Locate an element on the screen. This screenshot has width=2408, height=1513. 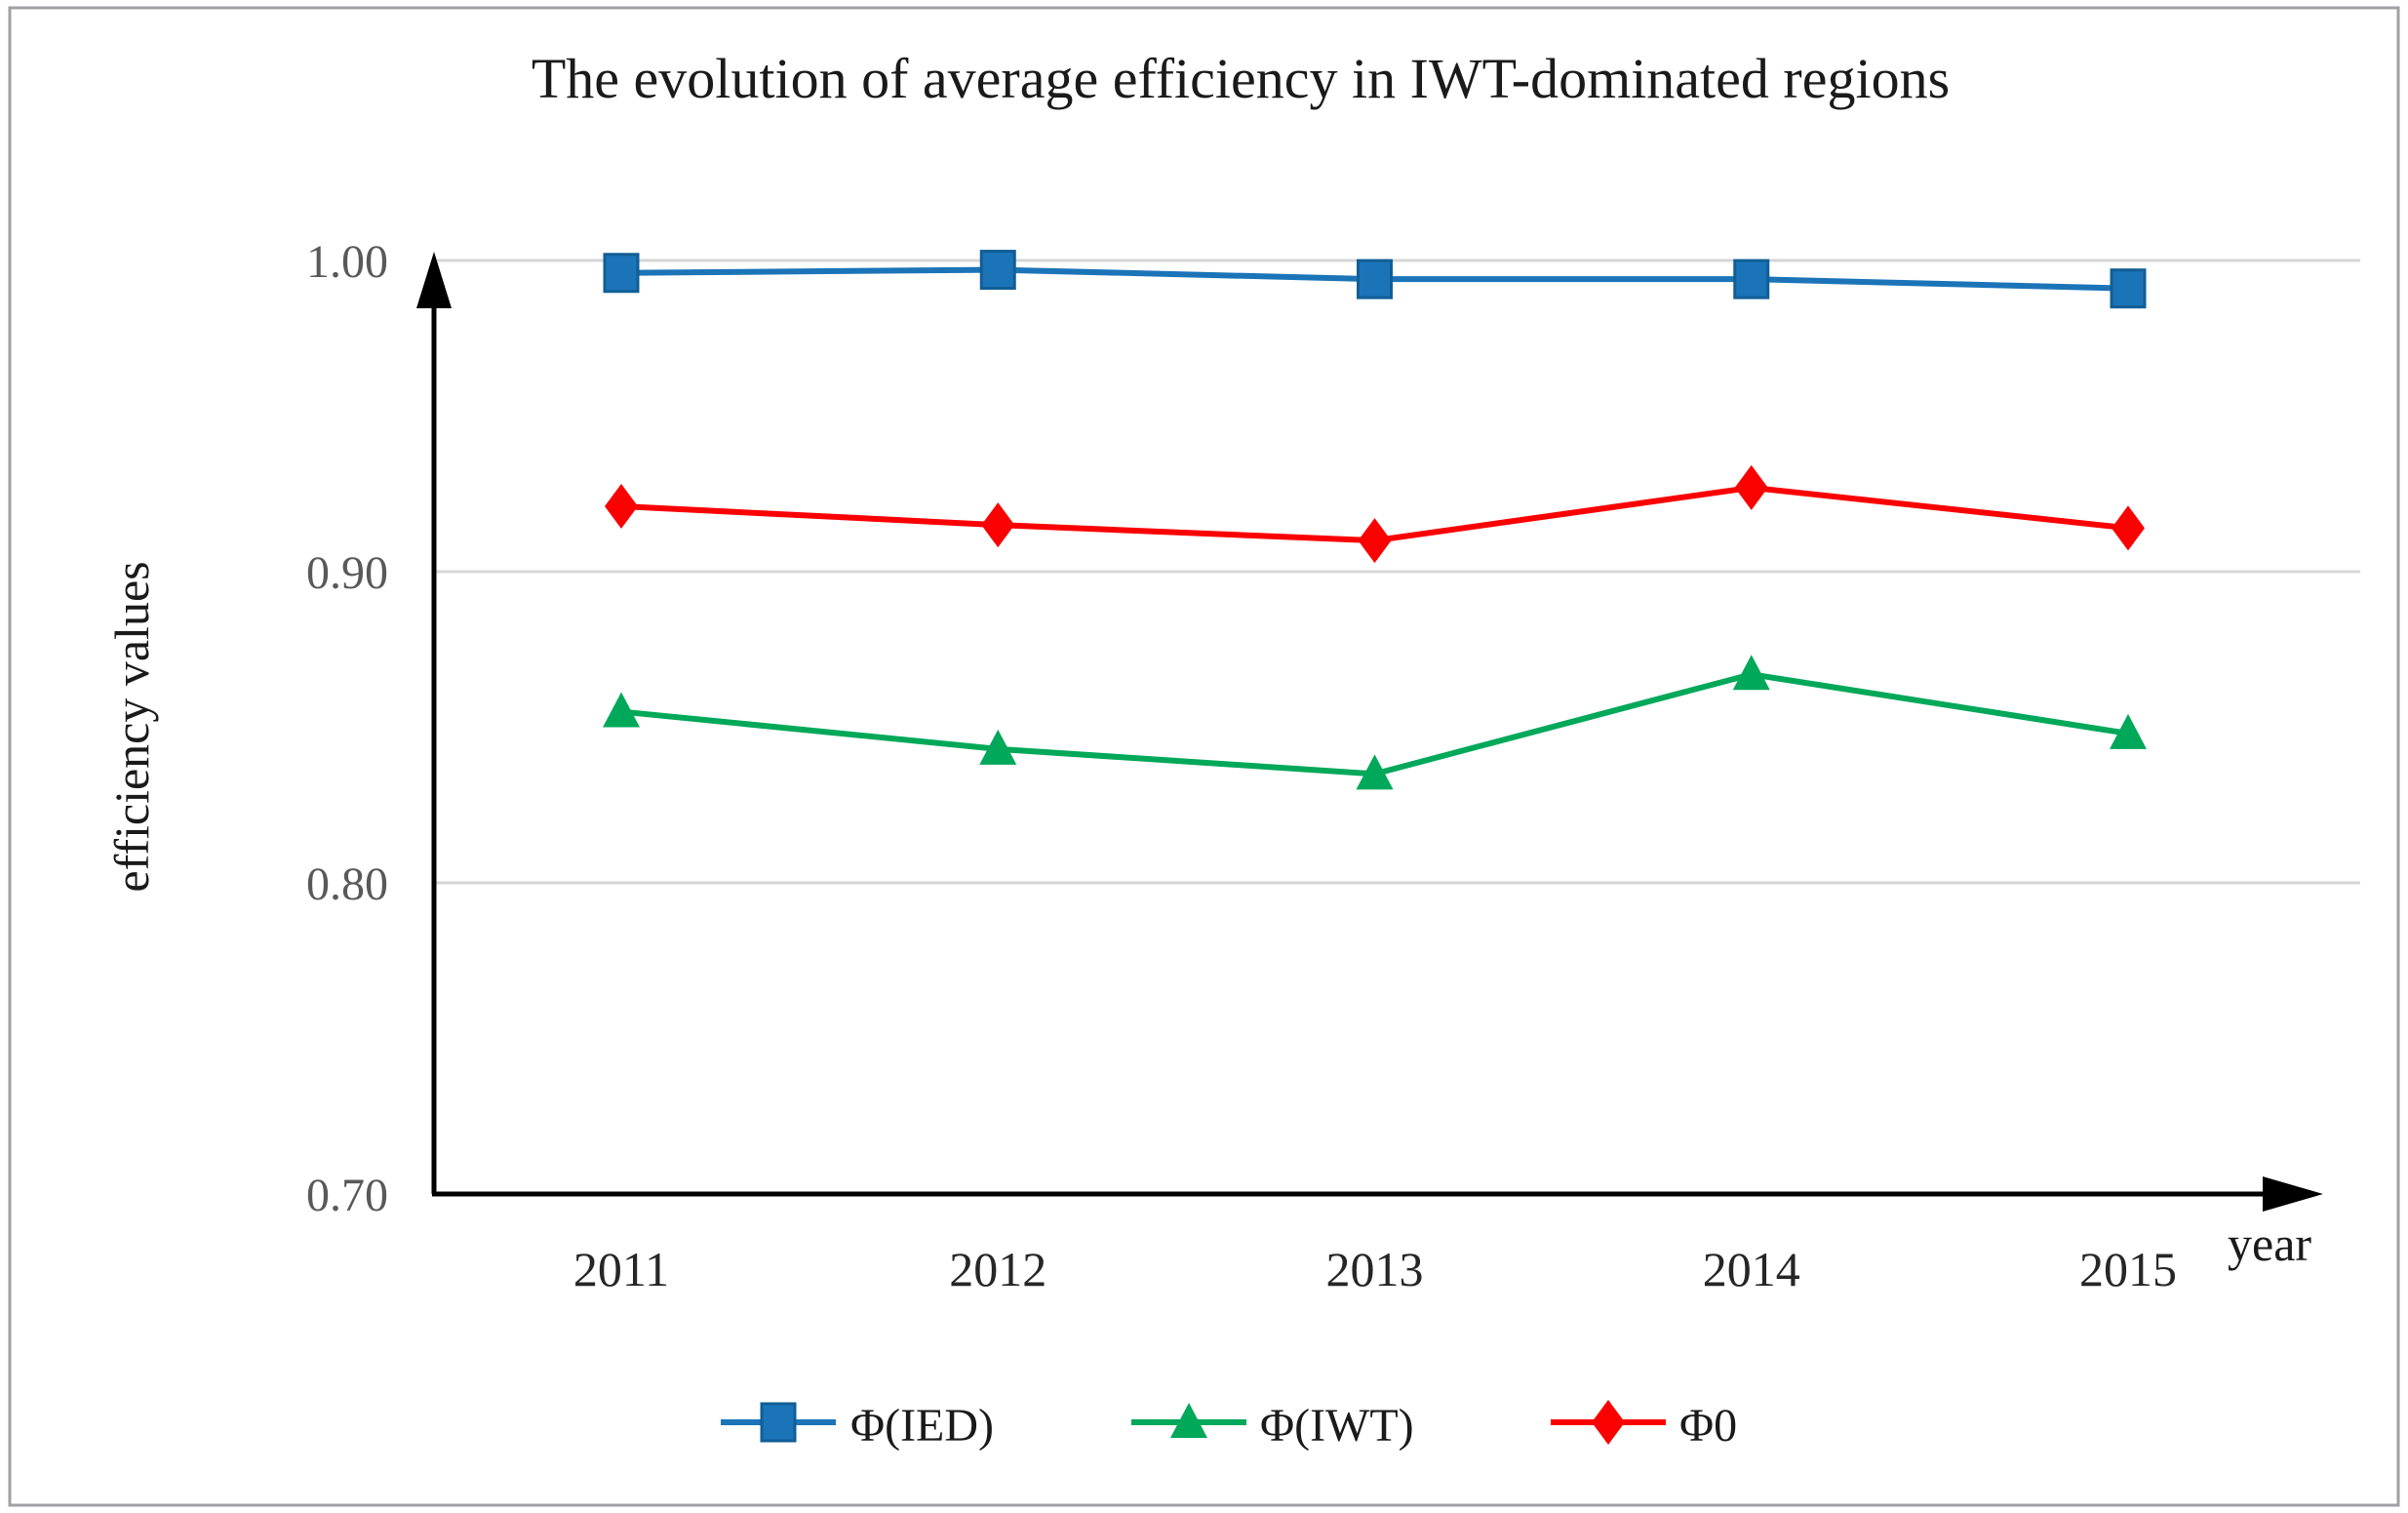
y-axis-arrowhead-icon is located at coordinates (434, 280).